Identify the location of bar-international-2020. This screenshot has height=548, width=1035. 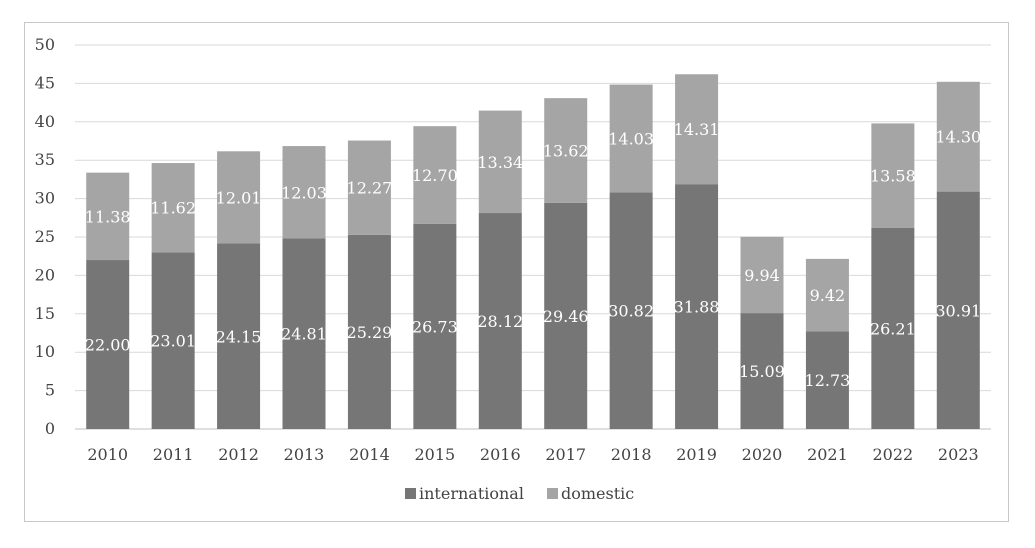
(762, 371).